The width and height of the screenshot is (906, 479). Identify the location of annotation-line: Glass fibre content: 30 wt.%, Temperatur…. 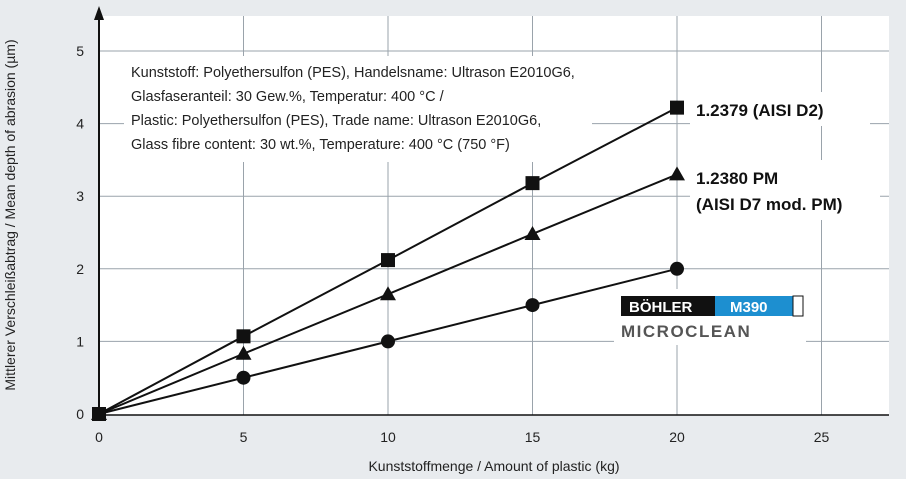
(320, 145).